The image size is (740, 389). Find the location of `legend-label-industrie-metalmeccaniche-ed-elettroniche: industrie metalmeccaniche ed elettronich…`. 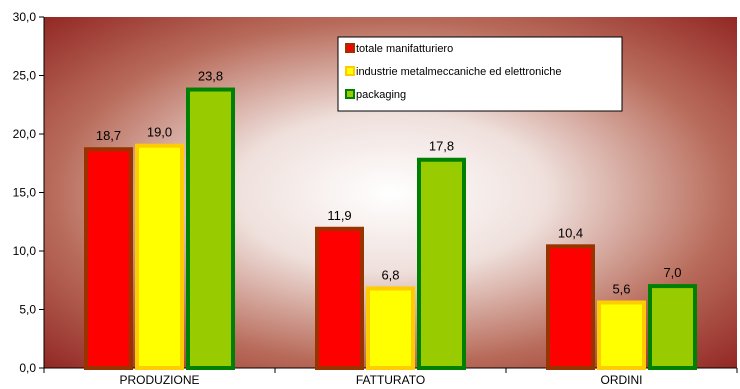

legend-label-industrie-metalmeccaniche-ed-elettroniche: industrie metalmeccaniche ed elettronich… is located at coordinates (458, 72).